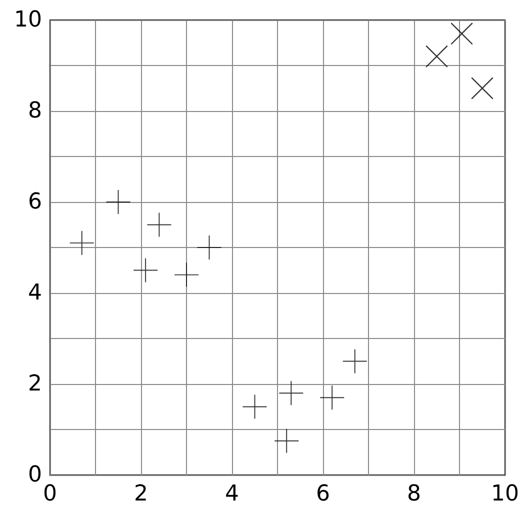 This screenshot has width=523, height=509. Describe the element at coordinates (28, 20) in the screenshot. I see `y-tick-label: 10` at that location.